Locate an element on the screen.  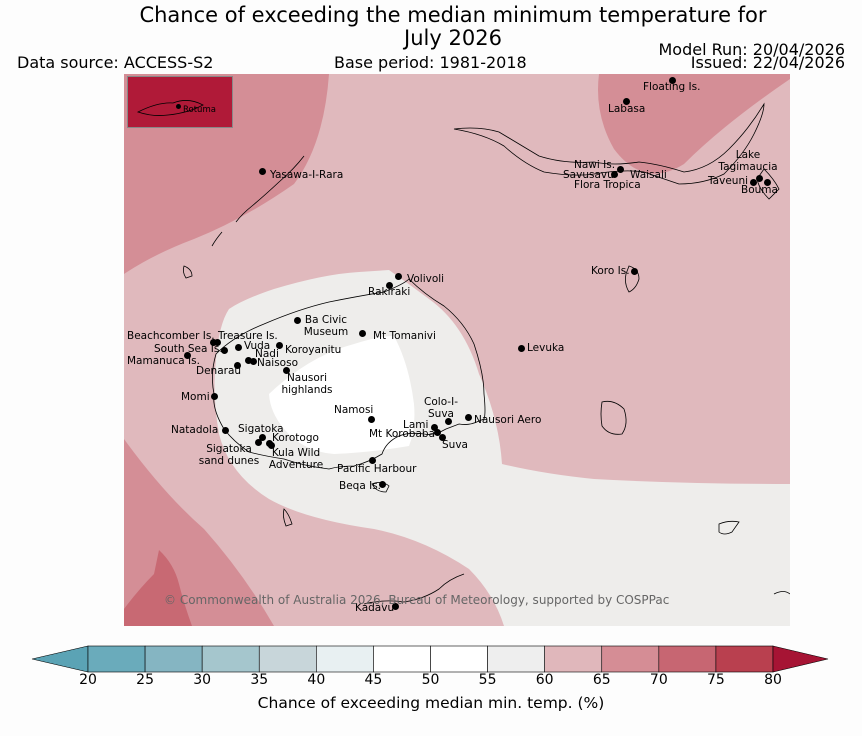
colorbar-tick-25: 25 is located at coordinates (145, 680).